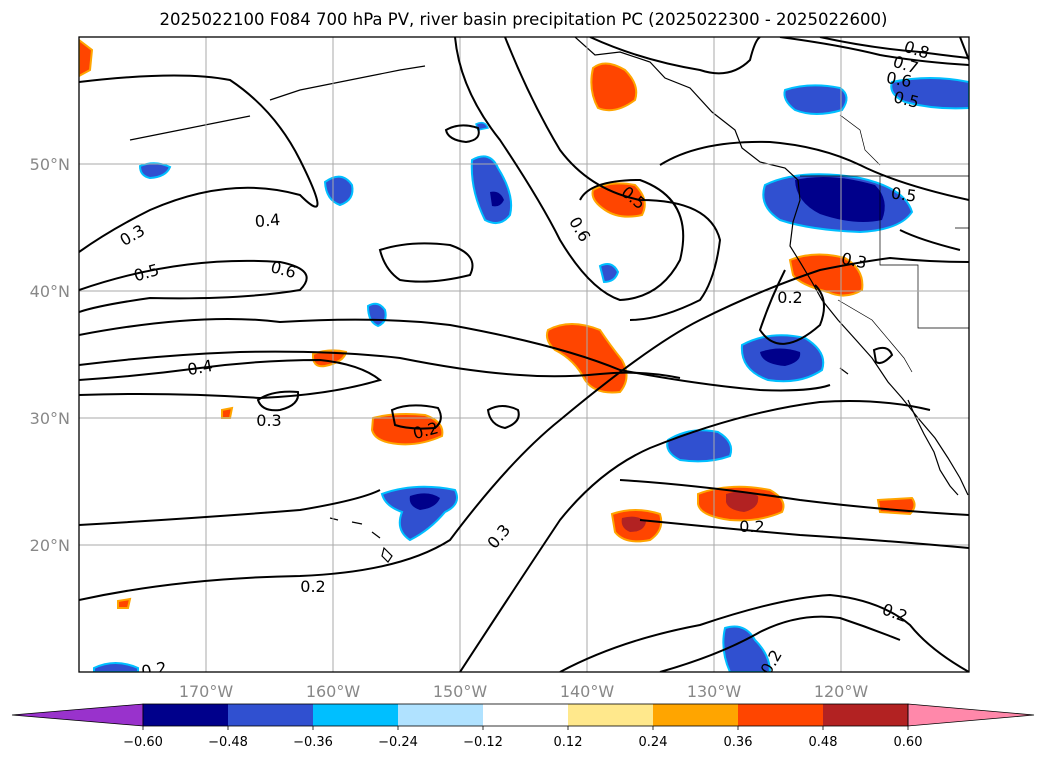 Image resolution: width=1047 pixels, height=765 pixels. What do you see at coordinates (841, 691) in the screenshot?
I see `lon-label: 120°W` at bounding box center [841, 691].